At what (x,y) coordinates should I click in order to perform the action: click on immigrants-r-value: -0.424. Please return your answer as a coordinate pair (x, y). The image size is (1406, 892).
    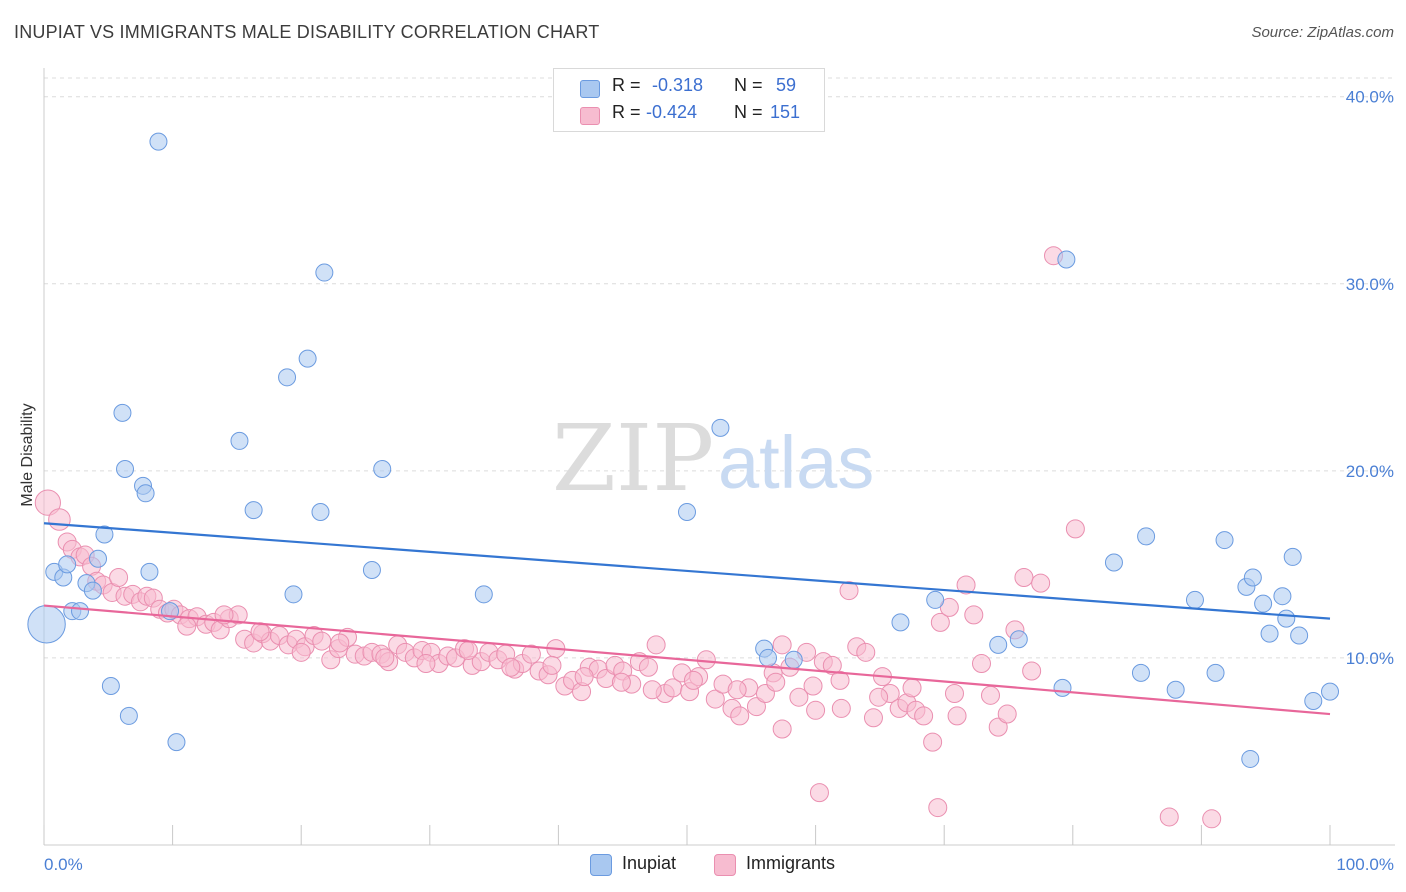
    Looking at the image, I should click on (672, 112).